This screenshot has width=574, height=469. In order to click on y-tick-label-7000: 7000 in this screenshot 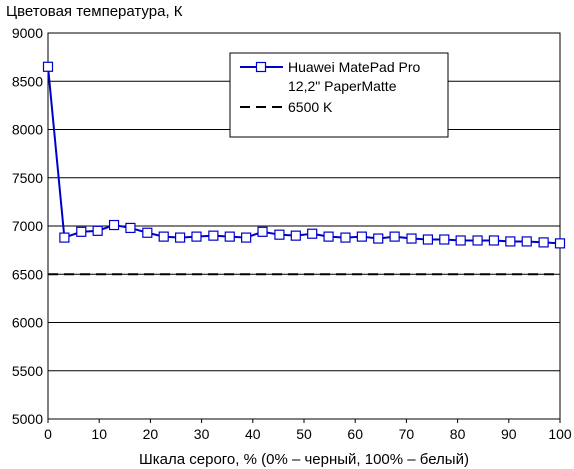, I will do `click(27, 226)`.